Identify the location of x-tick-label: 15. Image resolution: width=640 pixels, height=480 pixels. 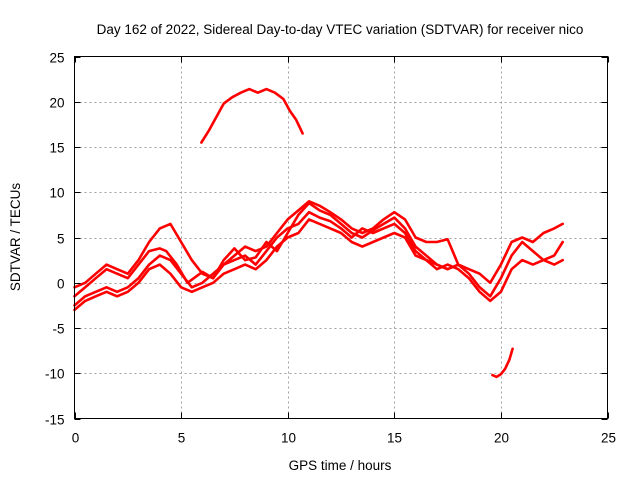
(394, 438).